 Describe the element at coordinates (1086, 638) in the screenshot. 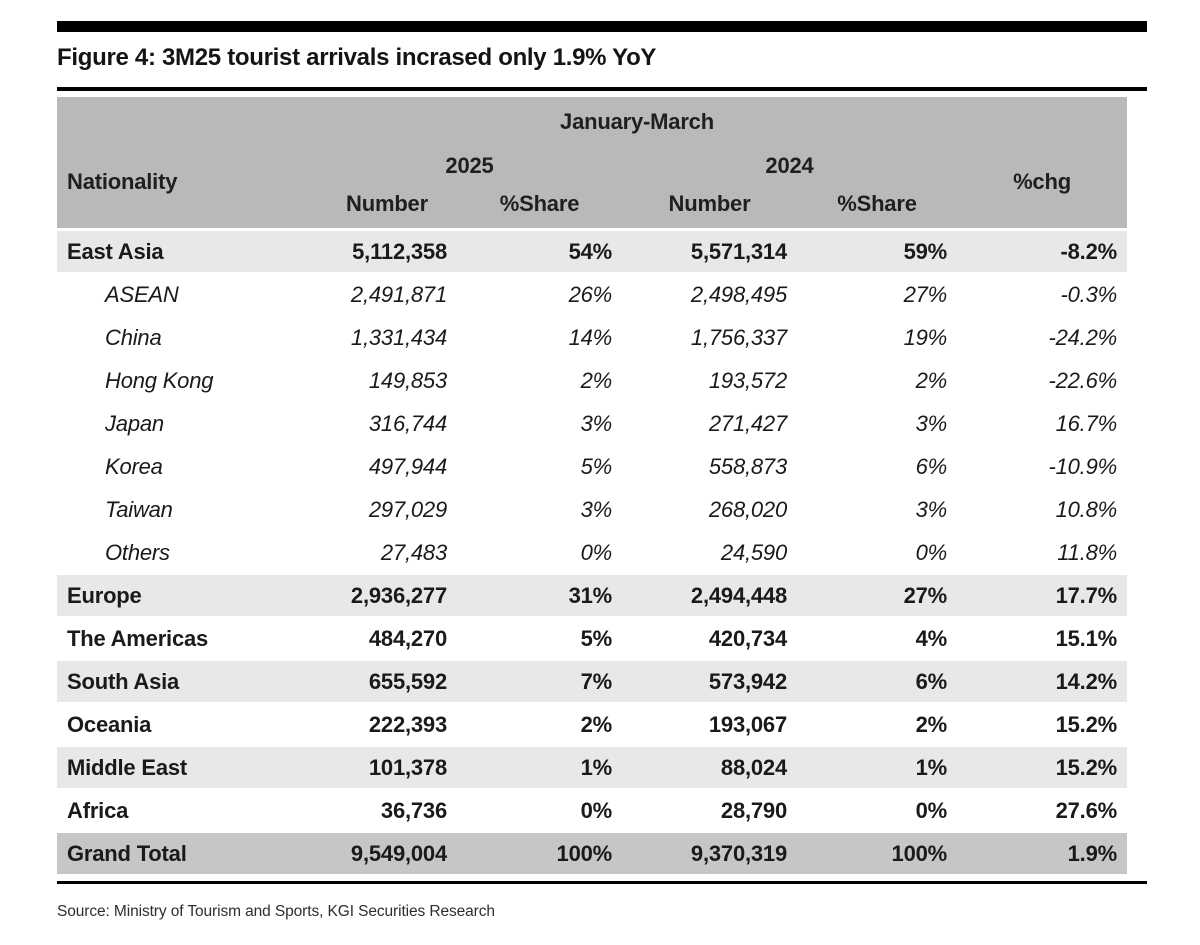

I see `pct-chg-cell: 15.1%` at that location.